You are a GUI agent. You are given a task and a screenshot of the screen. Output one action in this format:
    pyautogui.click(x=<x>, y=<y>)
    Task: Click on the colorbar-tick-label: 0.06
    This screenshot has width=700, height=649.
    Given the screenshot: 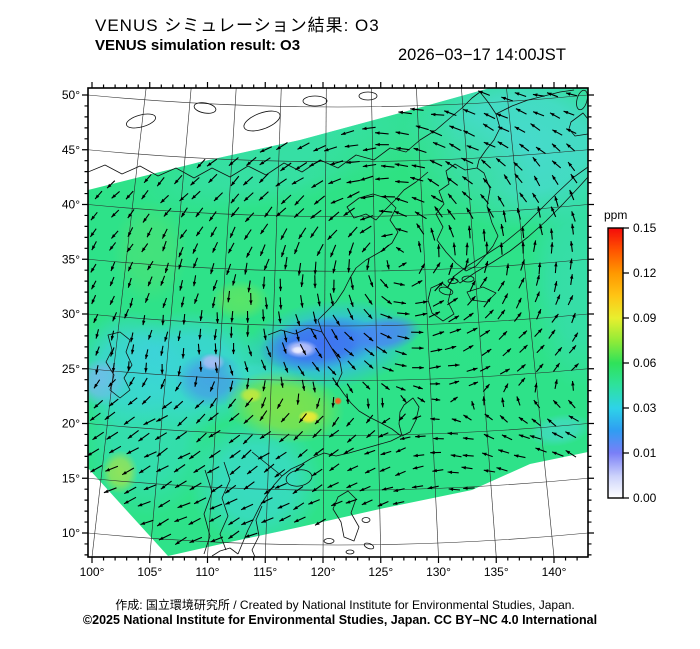 What is the action you would take?
    pyautogui.click(x=645, y=363)
    